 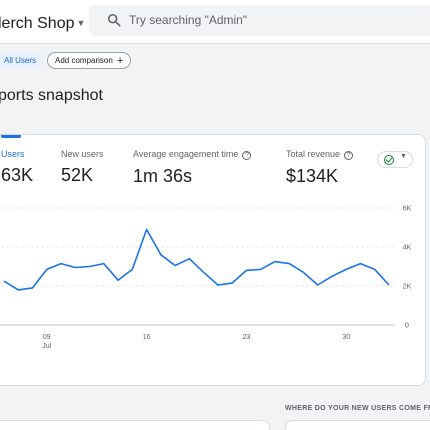 What do you see at coordinates (407, 248) in the screenshot?
I see `y-tick-label: 4K` at bounding box center [407, 248].